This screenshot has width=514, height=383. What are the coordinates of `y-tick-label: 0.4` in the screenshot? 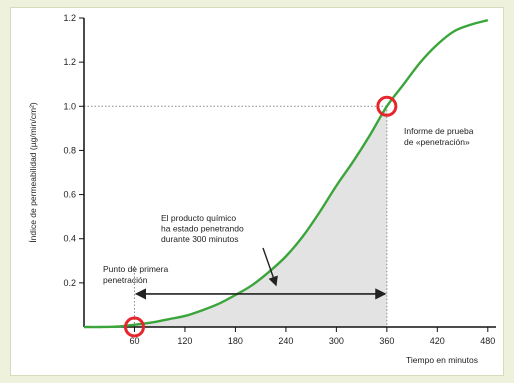 It's located at (69, 239).